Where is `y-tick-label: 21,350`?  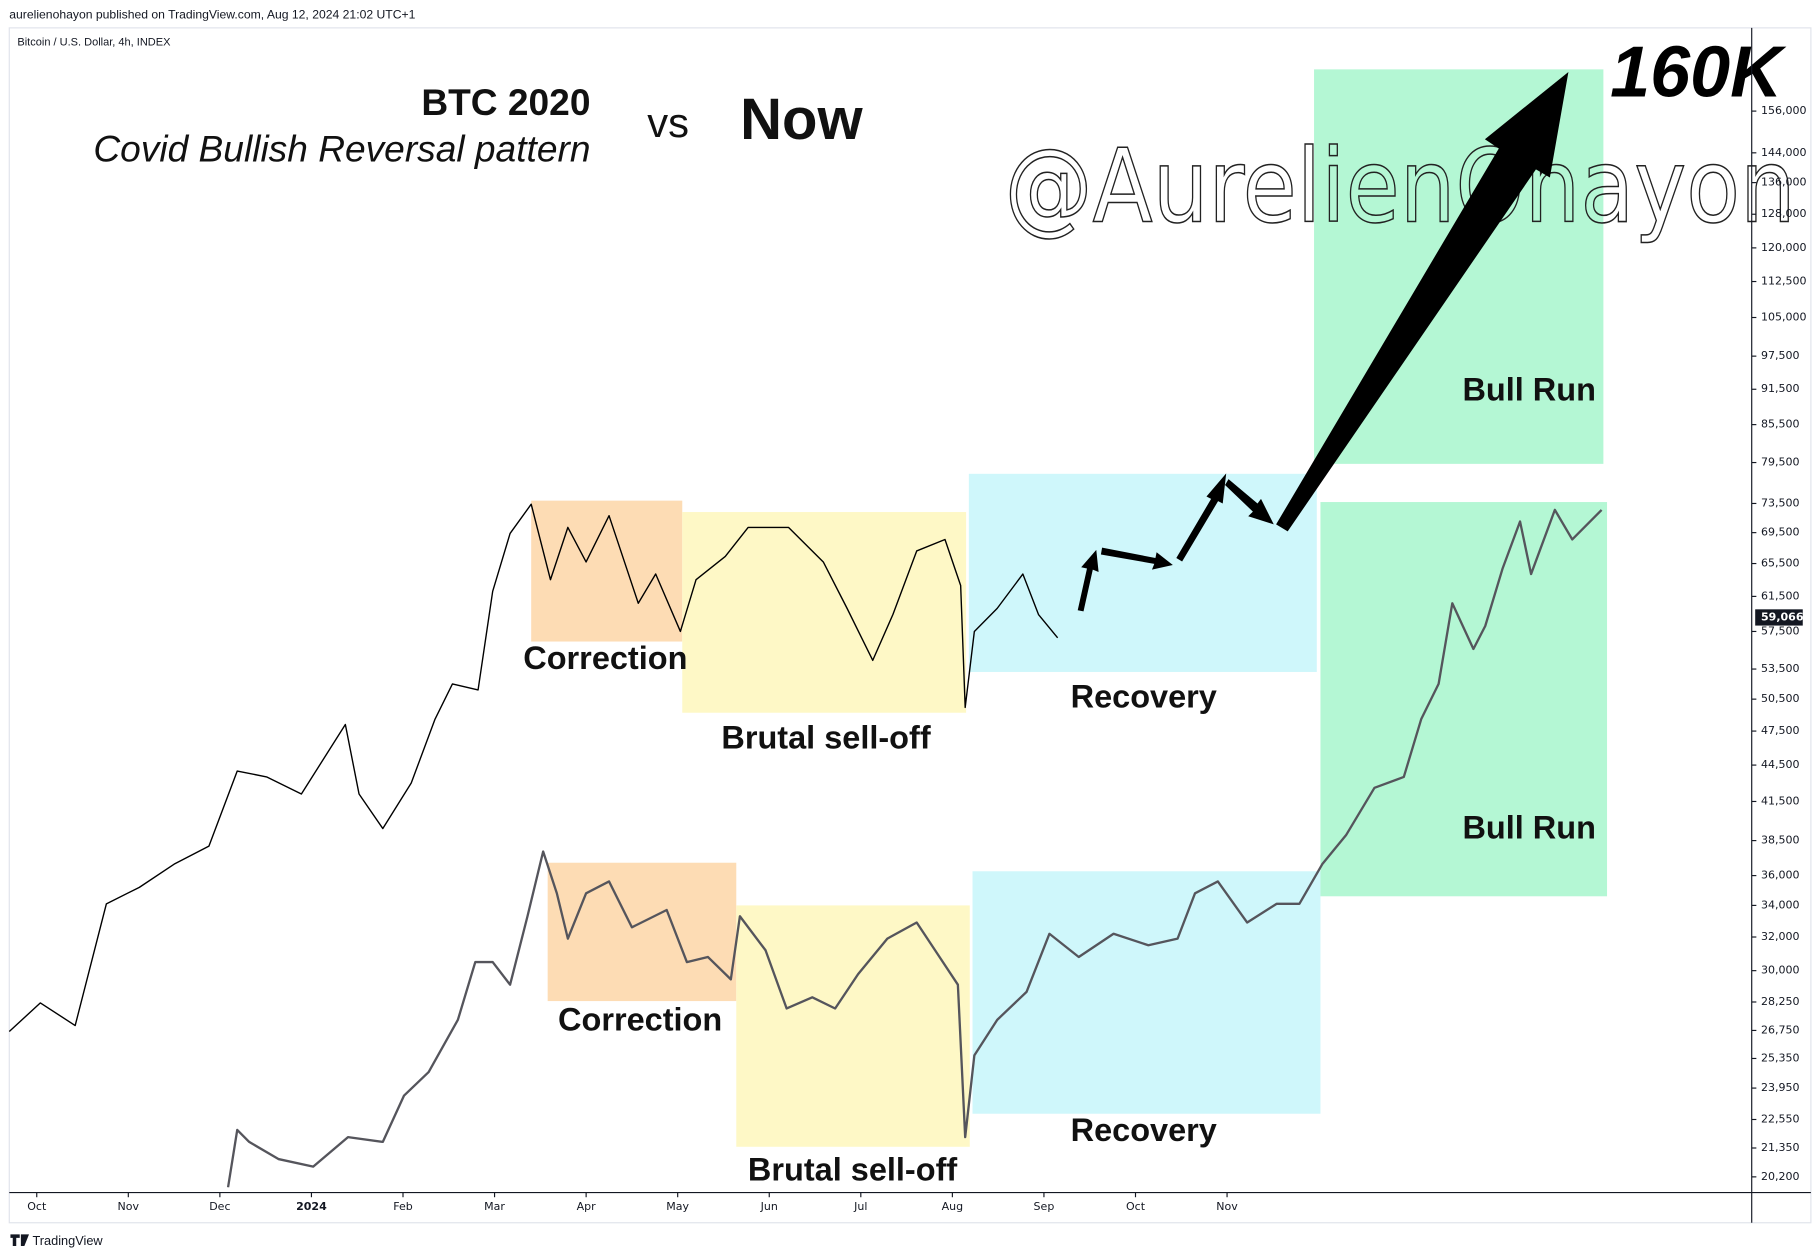 y-tick-label: 21,350 is located at coordinates (1780, 1147).